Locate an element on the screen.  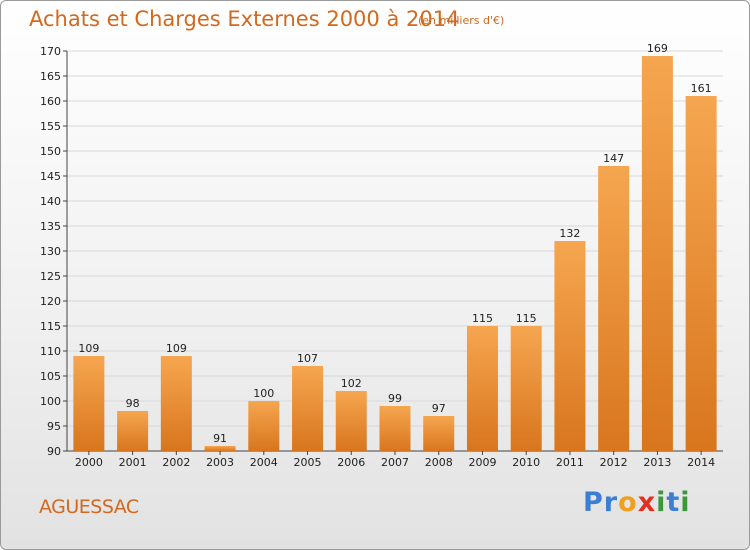
proxiti-logo: Proxiti is located at coordinates (637, 502).